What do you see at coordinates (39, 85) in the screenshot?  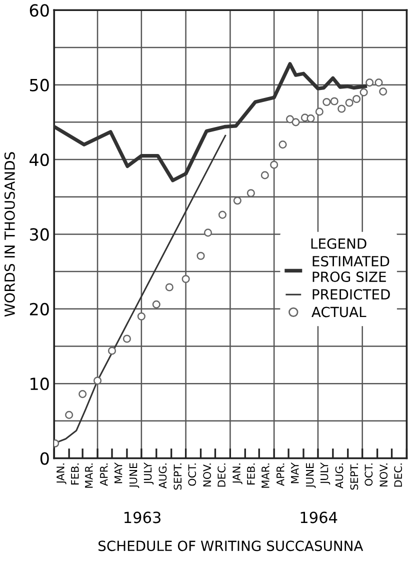 I see `y-tick-label: 50` at bounding box center [39, 85].